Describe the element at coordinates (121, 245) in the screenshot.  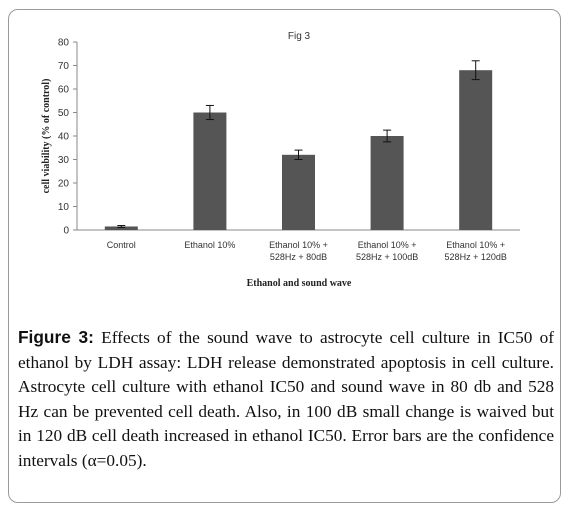
I see `x-tick-label: Control` at that location.